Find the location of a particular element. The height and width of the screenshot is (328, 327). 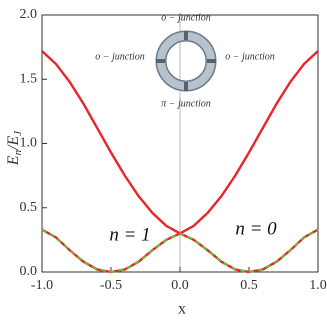

x-tick-label: -1.0 is located at coordinates (42, 285).